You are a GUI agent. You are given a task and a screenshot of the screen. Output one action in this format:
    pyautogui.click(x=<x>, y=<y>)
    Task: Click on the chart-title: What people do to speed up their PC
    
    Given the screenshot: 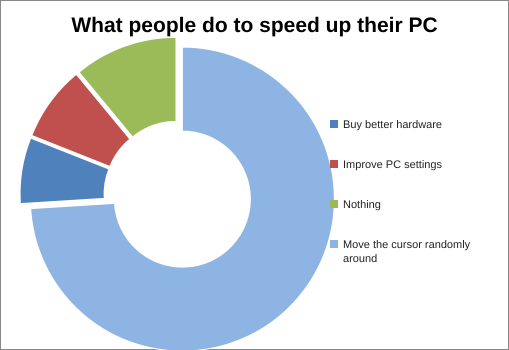 What is the action you would take?
    pyautogui.click(x=254, y=25)
    